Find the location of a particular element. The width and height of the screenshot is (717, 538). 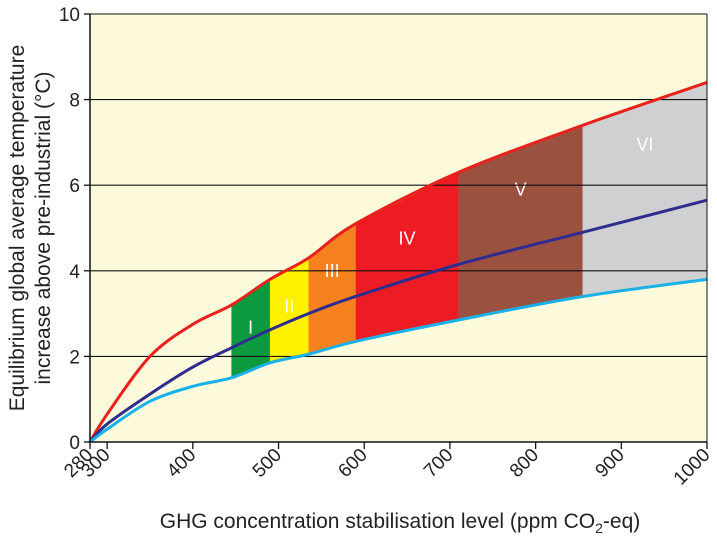

x-tick-label: 400 is located at coordinates (181, 463).